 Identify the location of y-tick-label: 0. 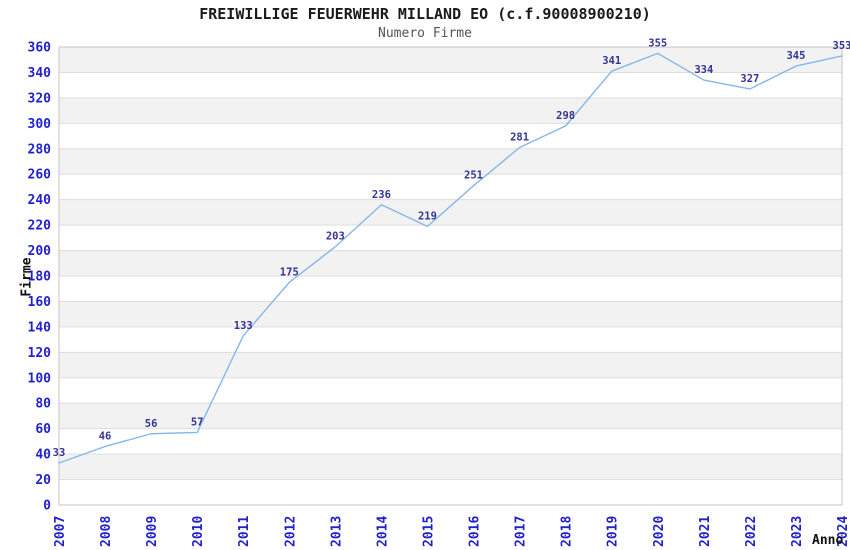
(47, 506).